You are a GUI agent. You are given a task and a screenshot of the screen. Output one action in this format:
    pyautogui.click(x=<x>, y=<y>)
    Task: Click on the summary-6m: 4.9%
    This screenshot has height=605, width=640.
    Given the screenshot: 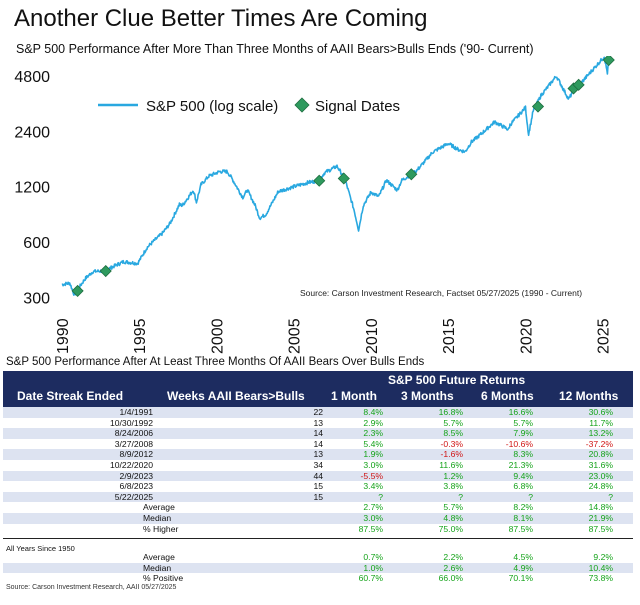 What is the action you would take?
    pyautogui.click(x=523, y=567)
    